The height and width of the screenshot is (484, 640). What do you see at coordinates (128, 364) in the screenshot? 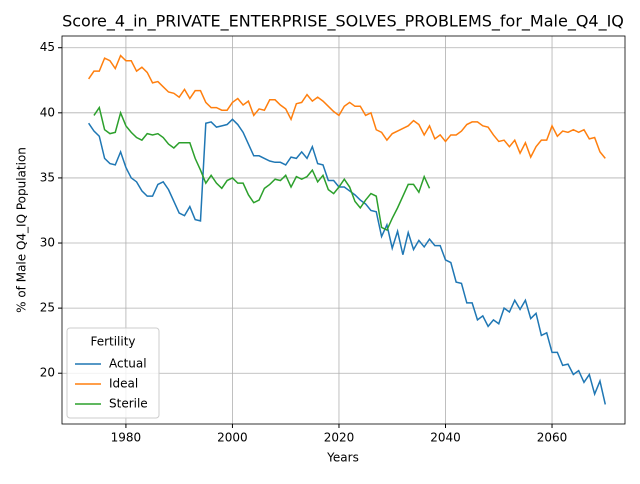
I see `legend-label: Actual` at bounding box center [128, 364].